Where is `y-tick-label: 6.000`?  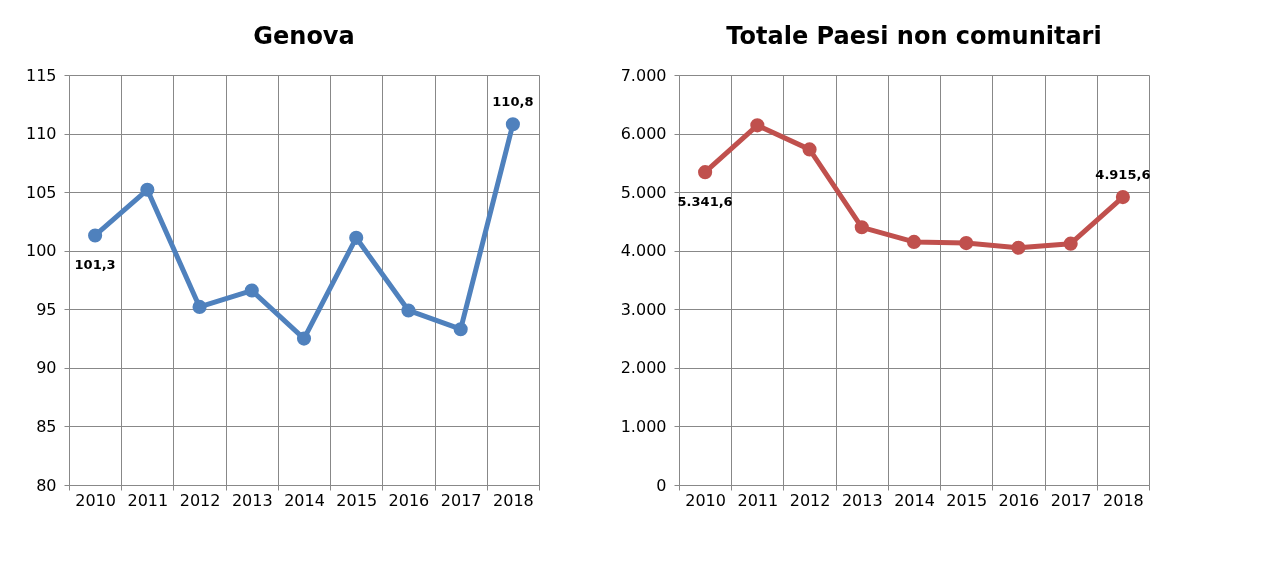 y-tick-label: 6.000 is located at coordinates (643, 134).